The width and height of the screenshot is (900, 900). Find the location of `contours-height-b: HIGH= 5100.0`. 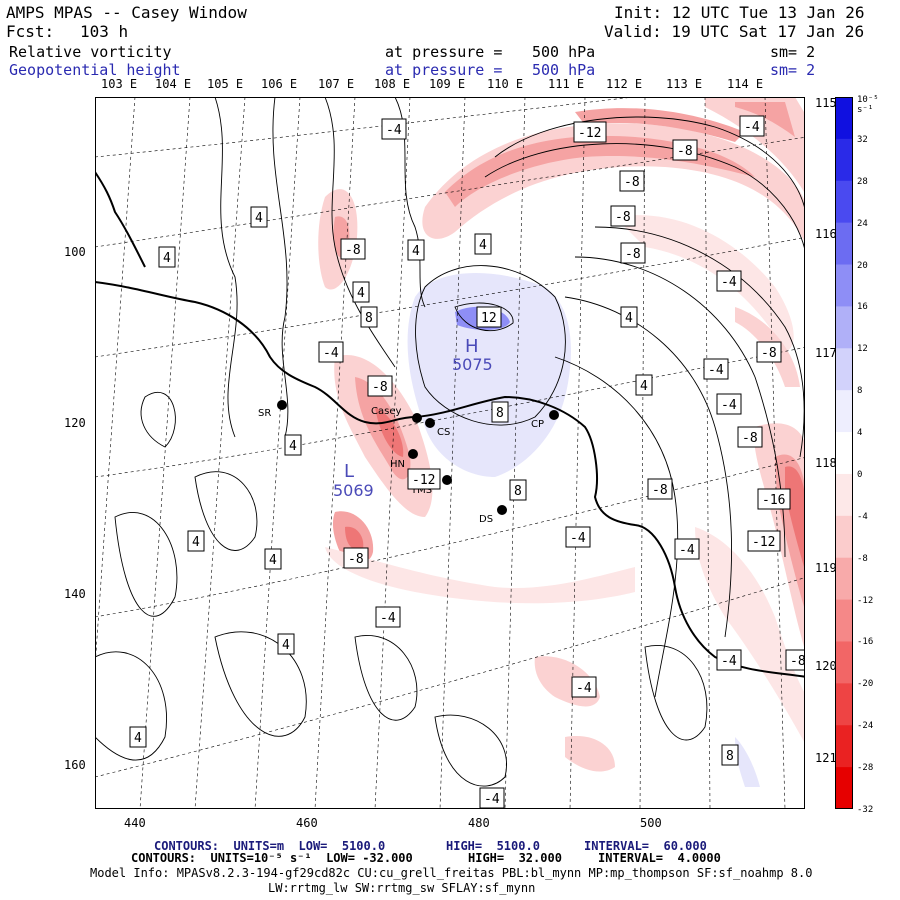

contours-height-b: HIGH= 5100.0 is located at coordinates (493, 846).